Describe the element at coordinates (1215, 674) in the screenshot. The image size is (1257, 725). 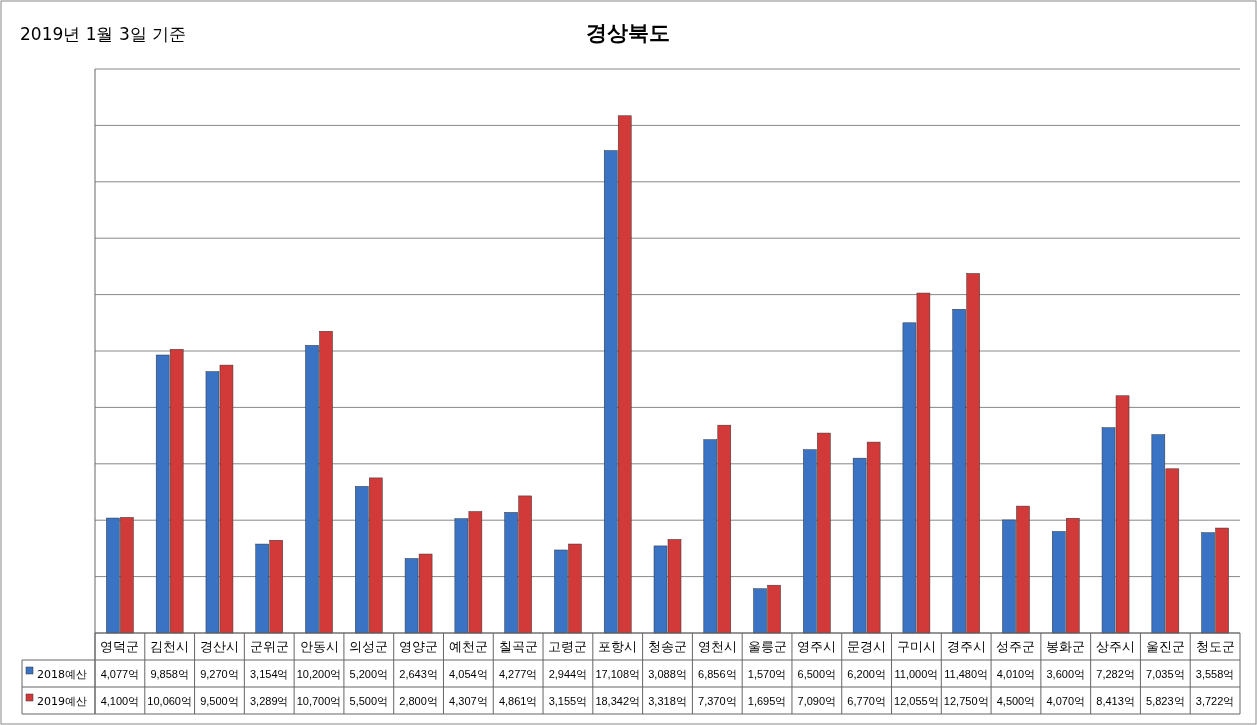
I see `data-label: 3,558억` at that location.